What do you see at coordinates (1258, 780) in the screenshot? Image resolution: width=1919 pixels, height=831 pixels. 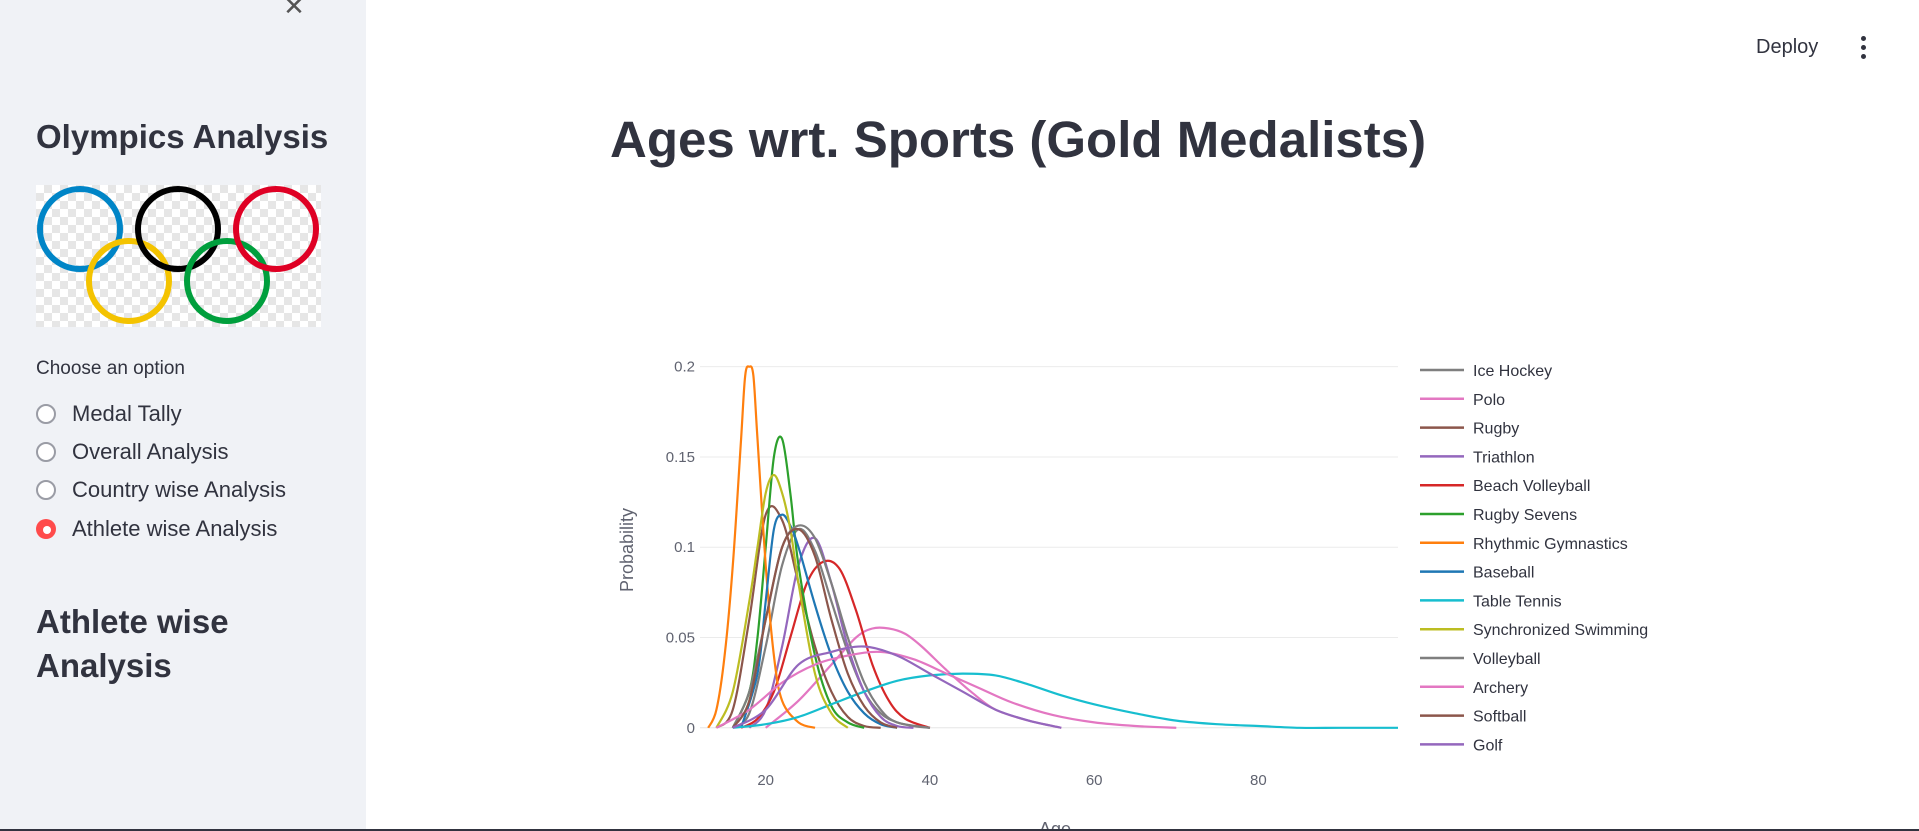 I see `x-tick-label: 80` at bounding box center [1258, 780].